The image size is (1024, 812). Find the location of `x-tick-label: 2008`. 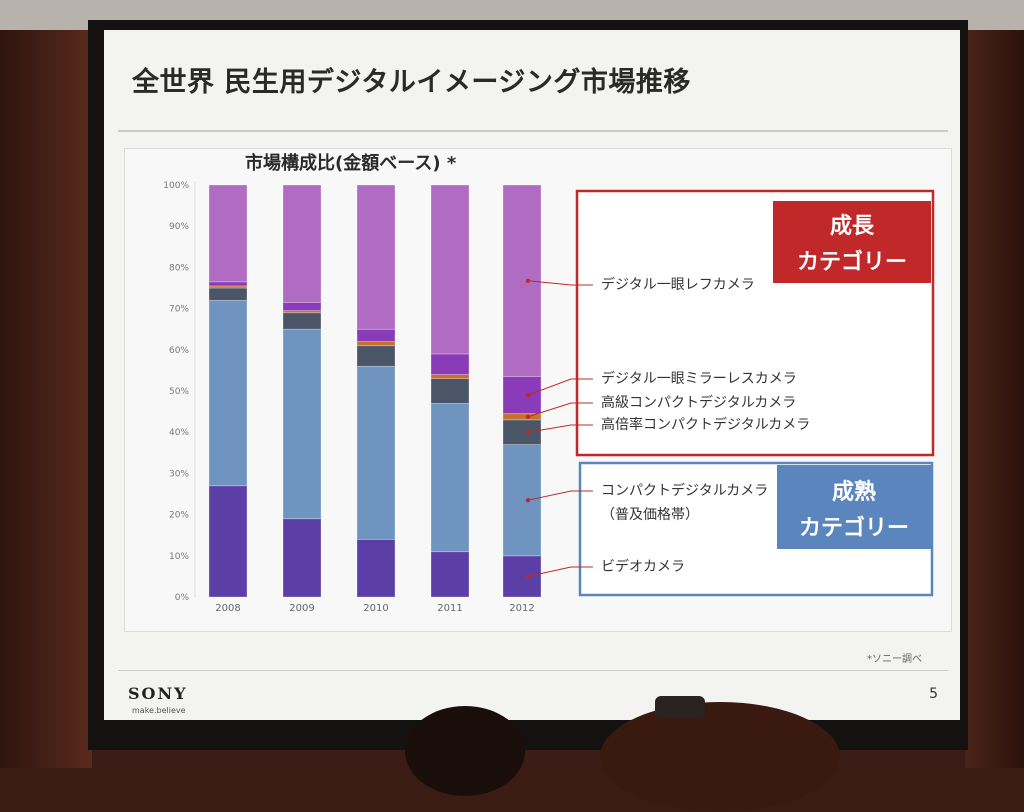

x-tick-label: 2008 is located at coordinates (227, 608).